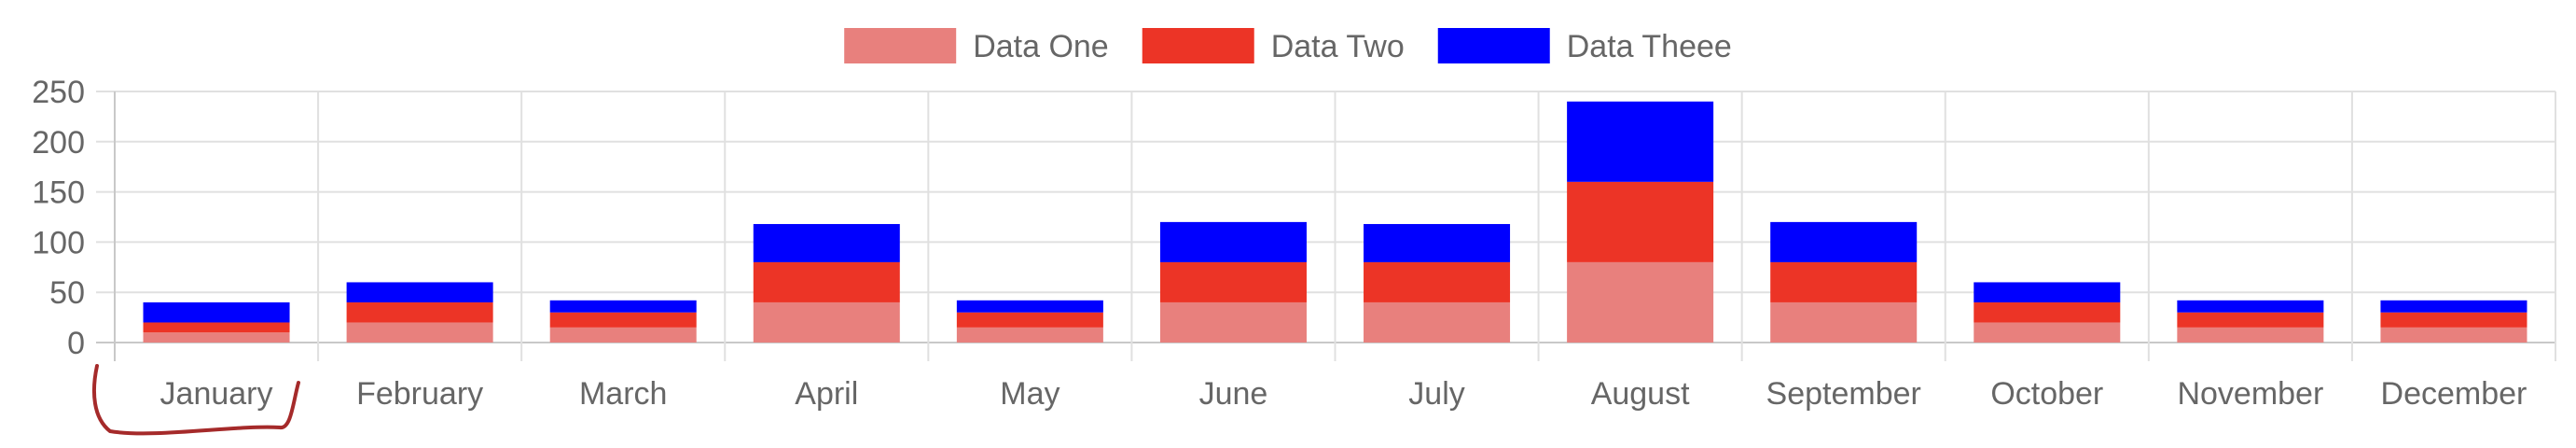 This screenshot has width=2576, height=448. What do you see at coordinates (419, 394) in the screenshot?
I see `x-tick-label: February` at bounding box center [419, 394].